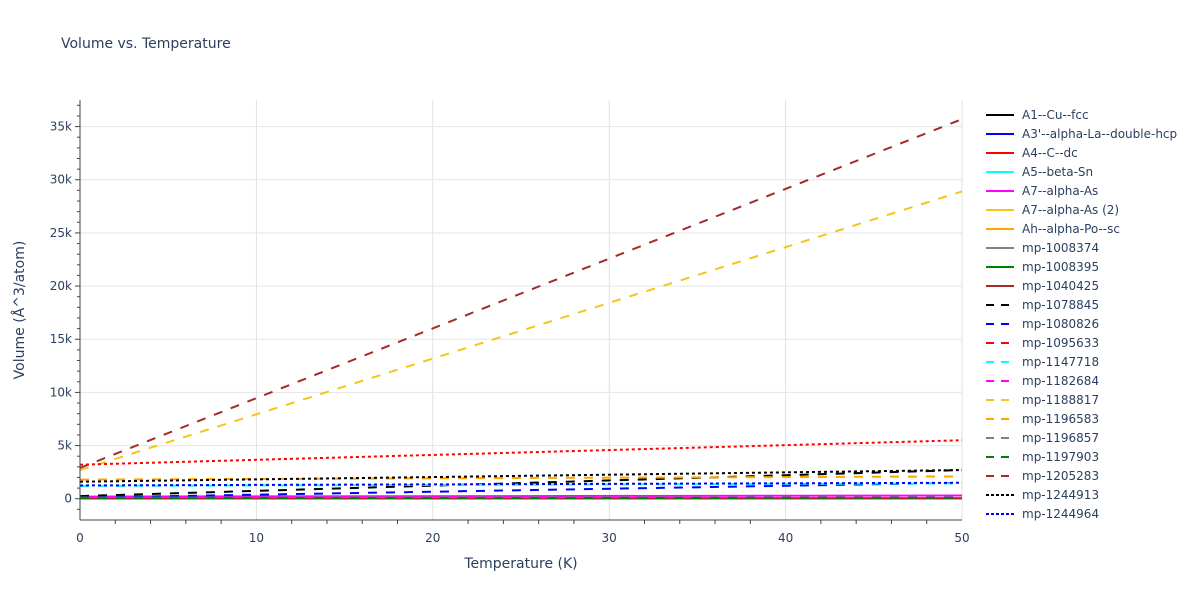 This screenshot has width=1200, height=600. I want to click on x-tick-label: 0, so click(80, 538).